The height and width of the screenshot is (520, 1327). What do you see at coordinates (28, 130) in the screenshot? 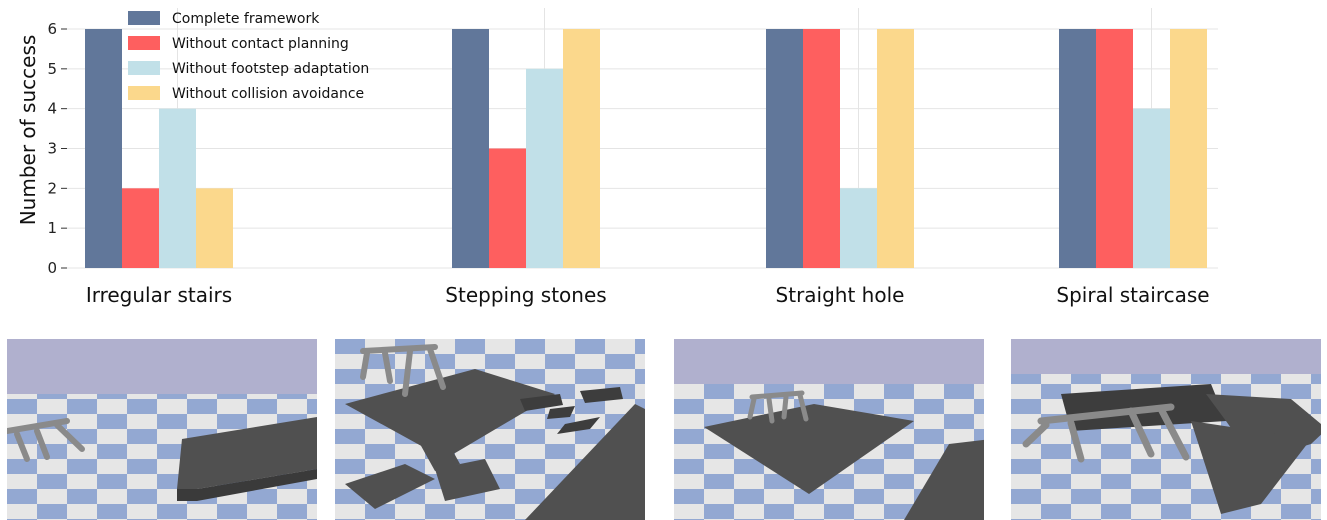
I see `y-axis-label: Number of success` at bounding box center [28, 130].